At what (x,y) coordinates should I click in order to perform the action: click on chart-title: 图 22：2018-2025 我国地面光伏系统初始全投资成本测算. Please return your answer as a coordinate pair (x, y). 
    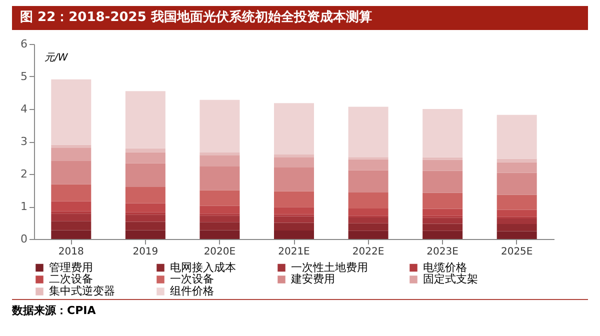
    Looking at the image, I should click on (300, 18).